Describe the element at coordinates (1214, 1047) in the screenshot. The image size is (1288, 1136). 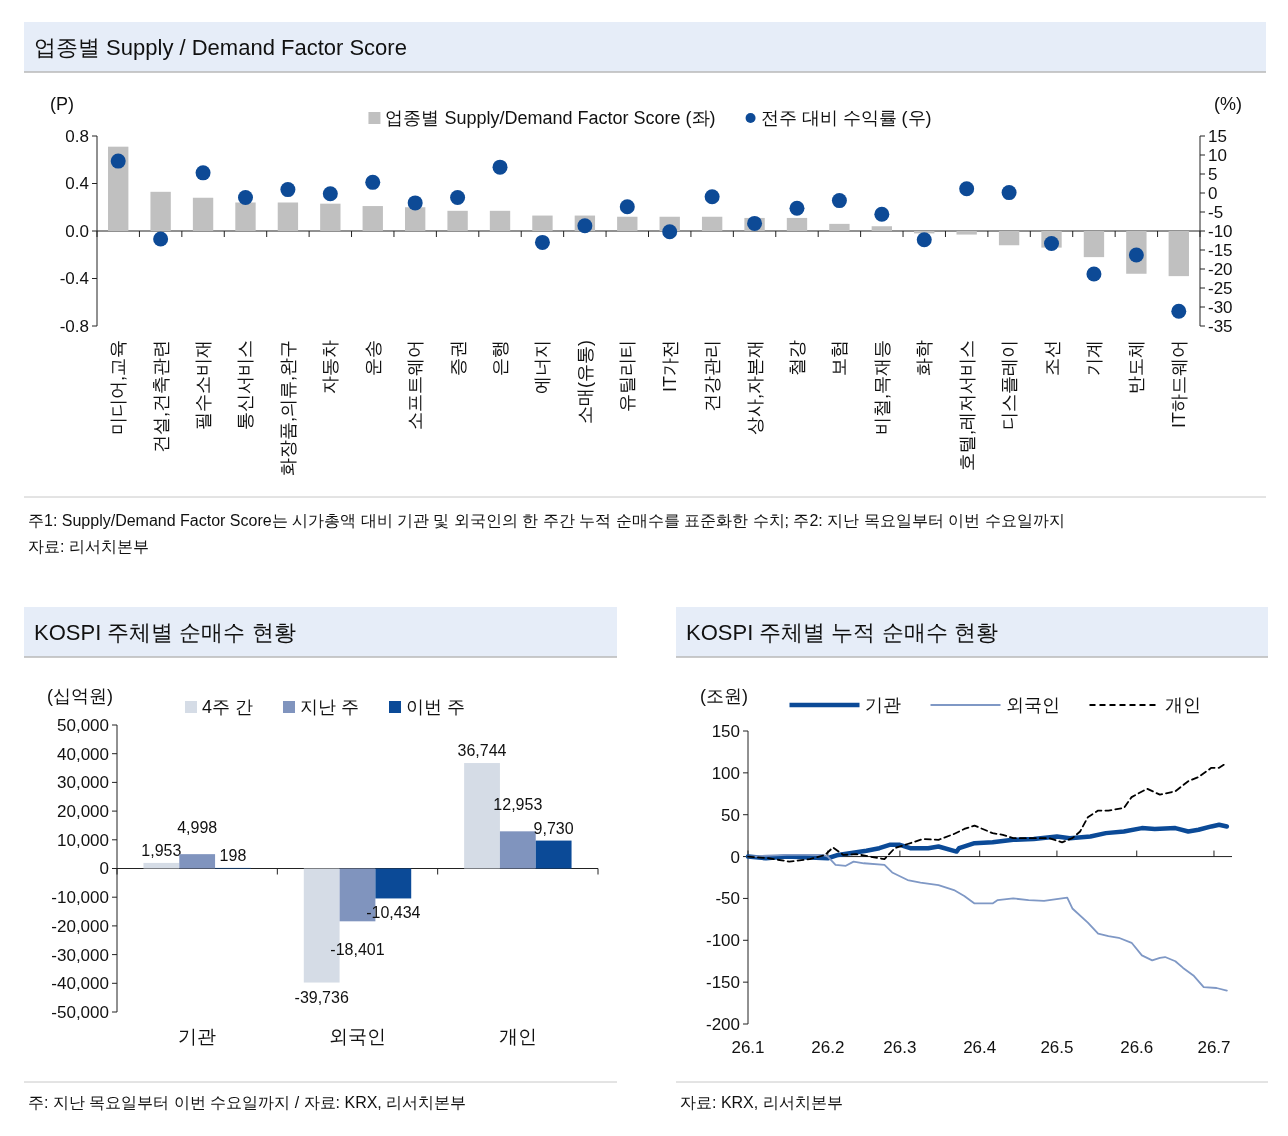
I see `x-tick-label: 26.7` at that location.